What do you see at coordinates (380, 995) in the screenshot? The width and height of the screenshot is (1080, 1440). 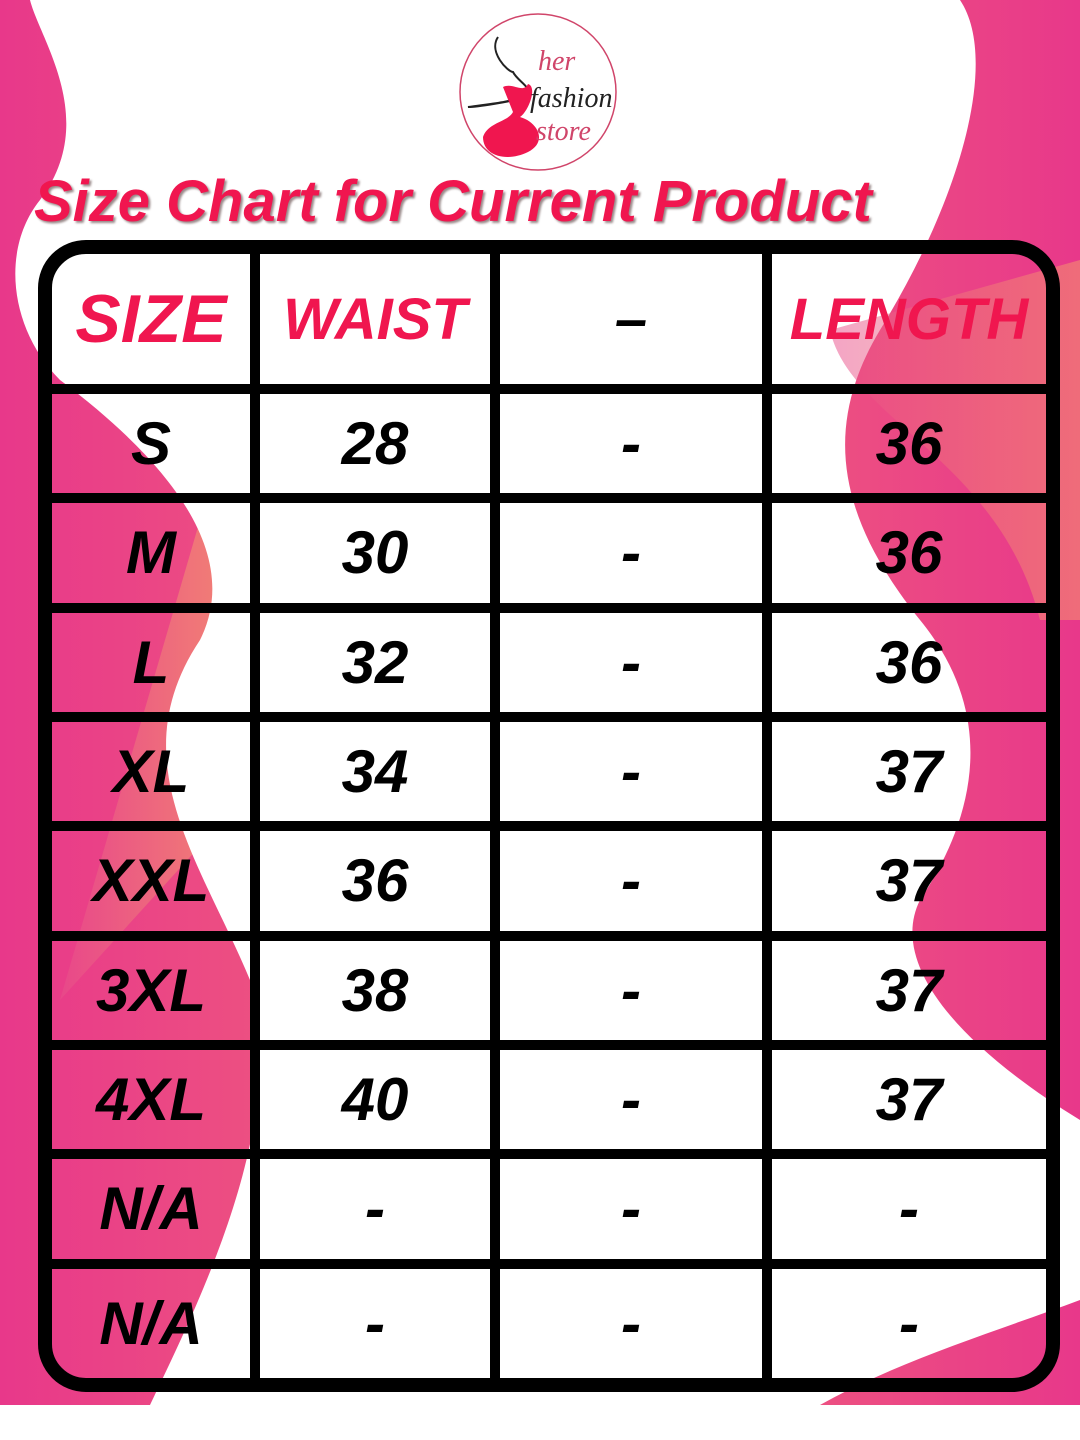 I see `cell-waist: 38` at bounding box center [380, 995].